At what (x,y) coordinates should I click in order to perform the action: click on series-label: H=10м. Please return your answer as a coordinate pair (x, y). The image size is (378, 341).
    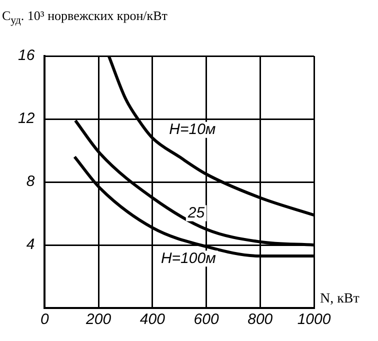
    Looking at the image, I should click on (192, 129).